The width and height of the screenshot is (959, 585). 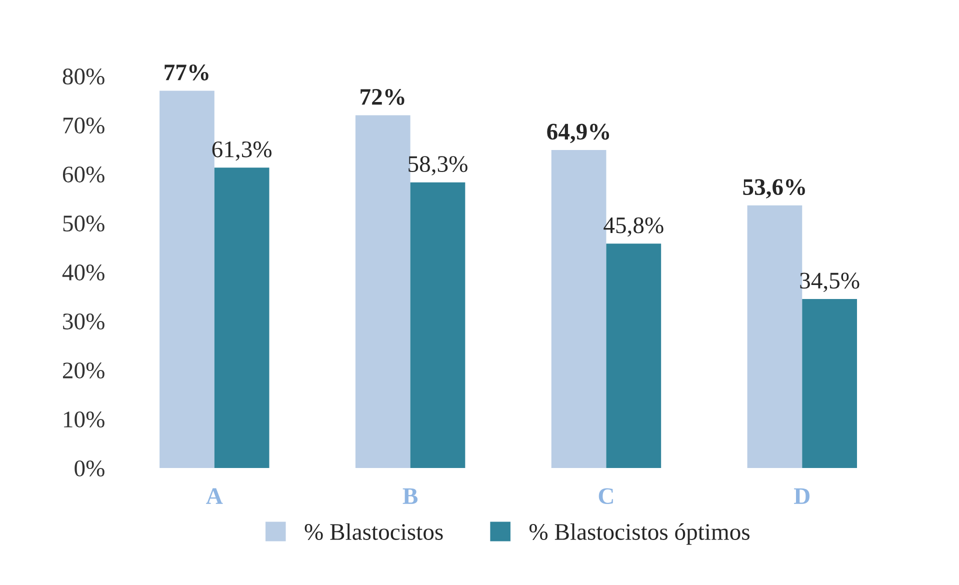 I want to click on y-tick-label: 50%, so click(x=83, y=224).